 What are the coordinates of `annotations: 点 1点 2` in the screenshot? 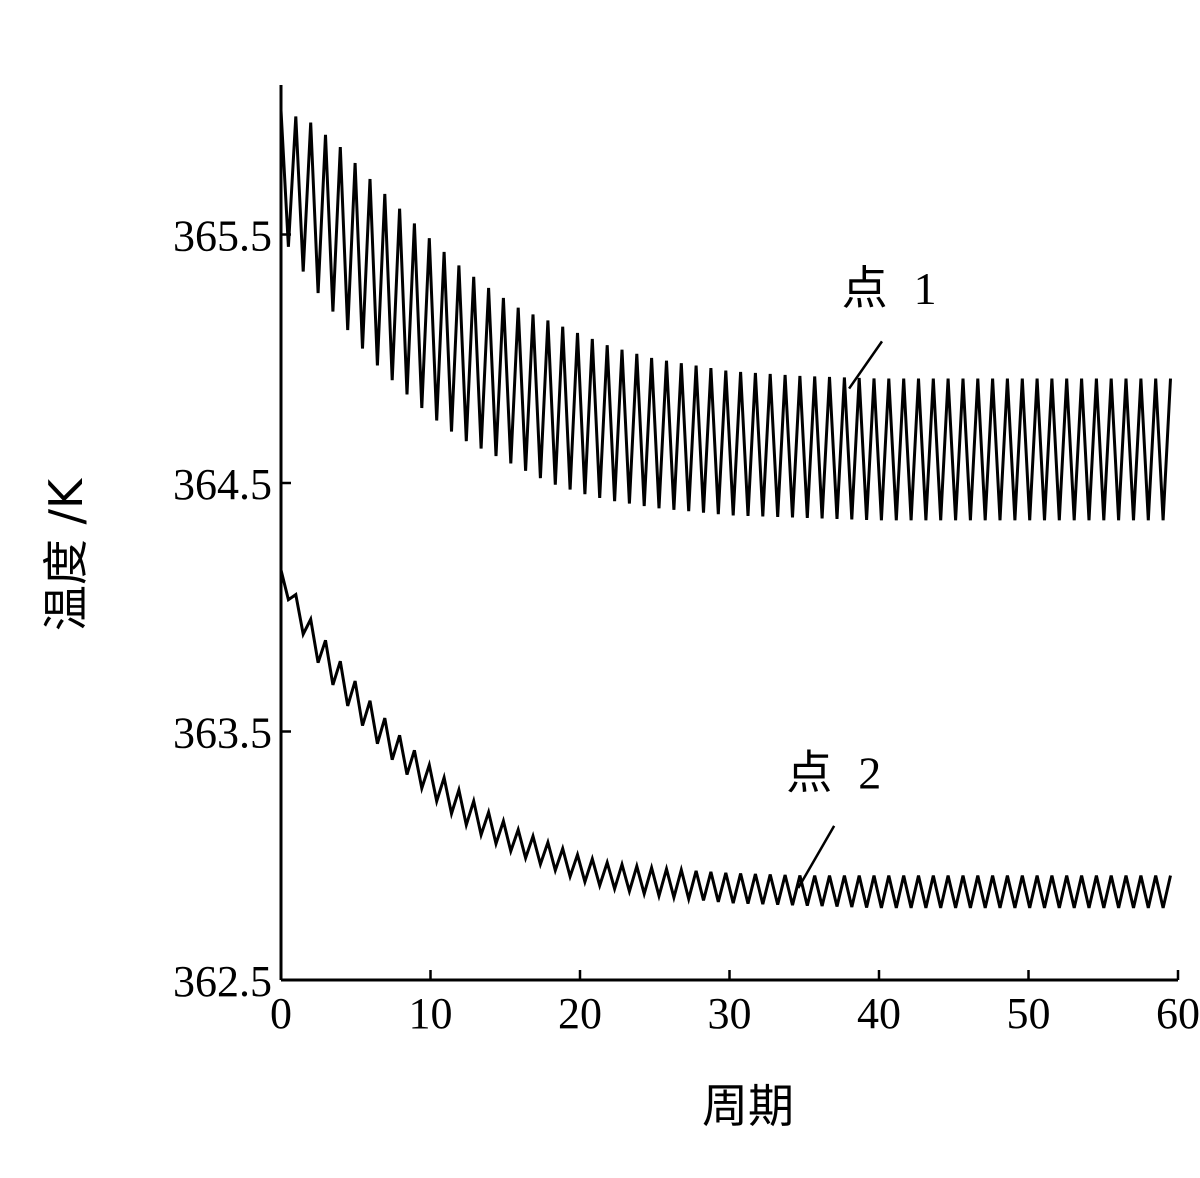 It's located at (861, 575).